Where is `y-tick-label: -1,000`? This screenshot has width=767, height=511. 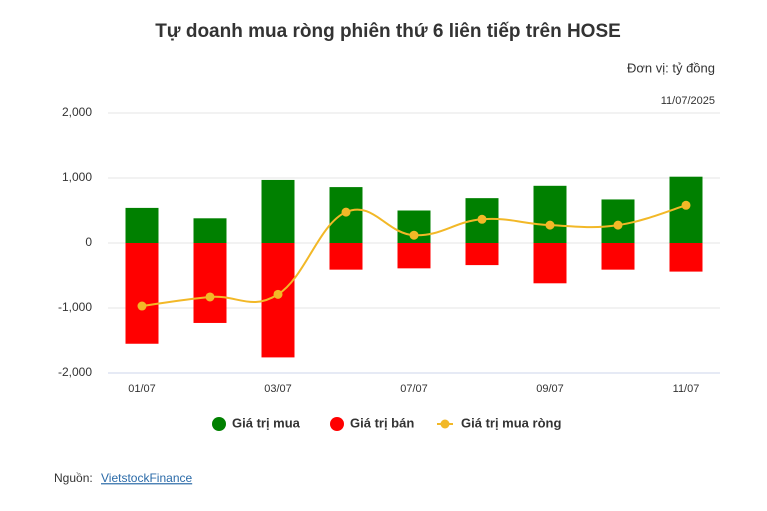 y-tick-label: -1,000 is located at coordinates (75, 307).